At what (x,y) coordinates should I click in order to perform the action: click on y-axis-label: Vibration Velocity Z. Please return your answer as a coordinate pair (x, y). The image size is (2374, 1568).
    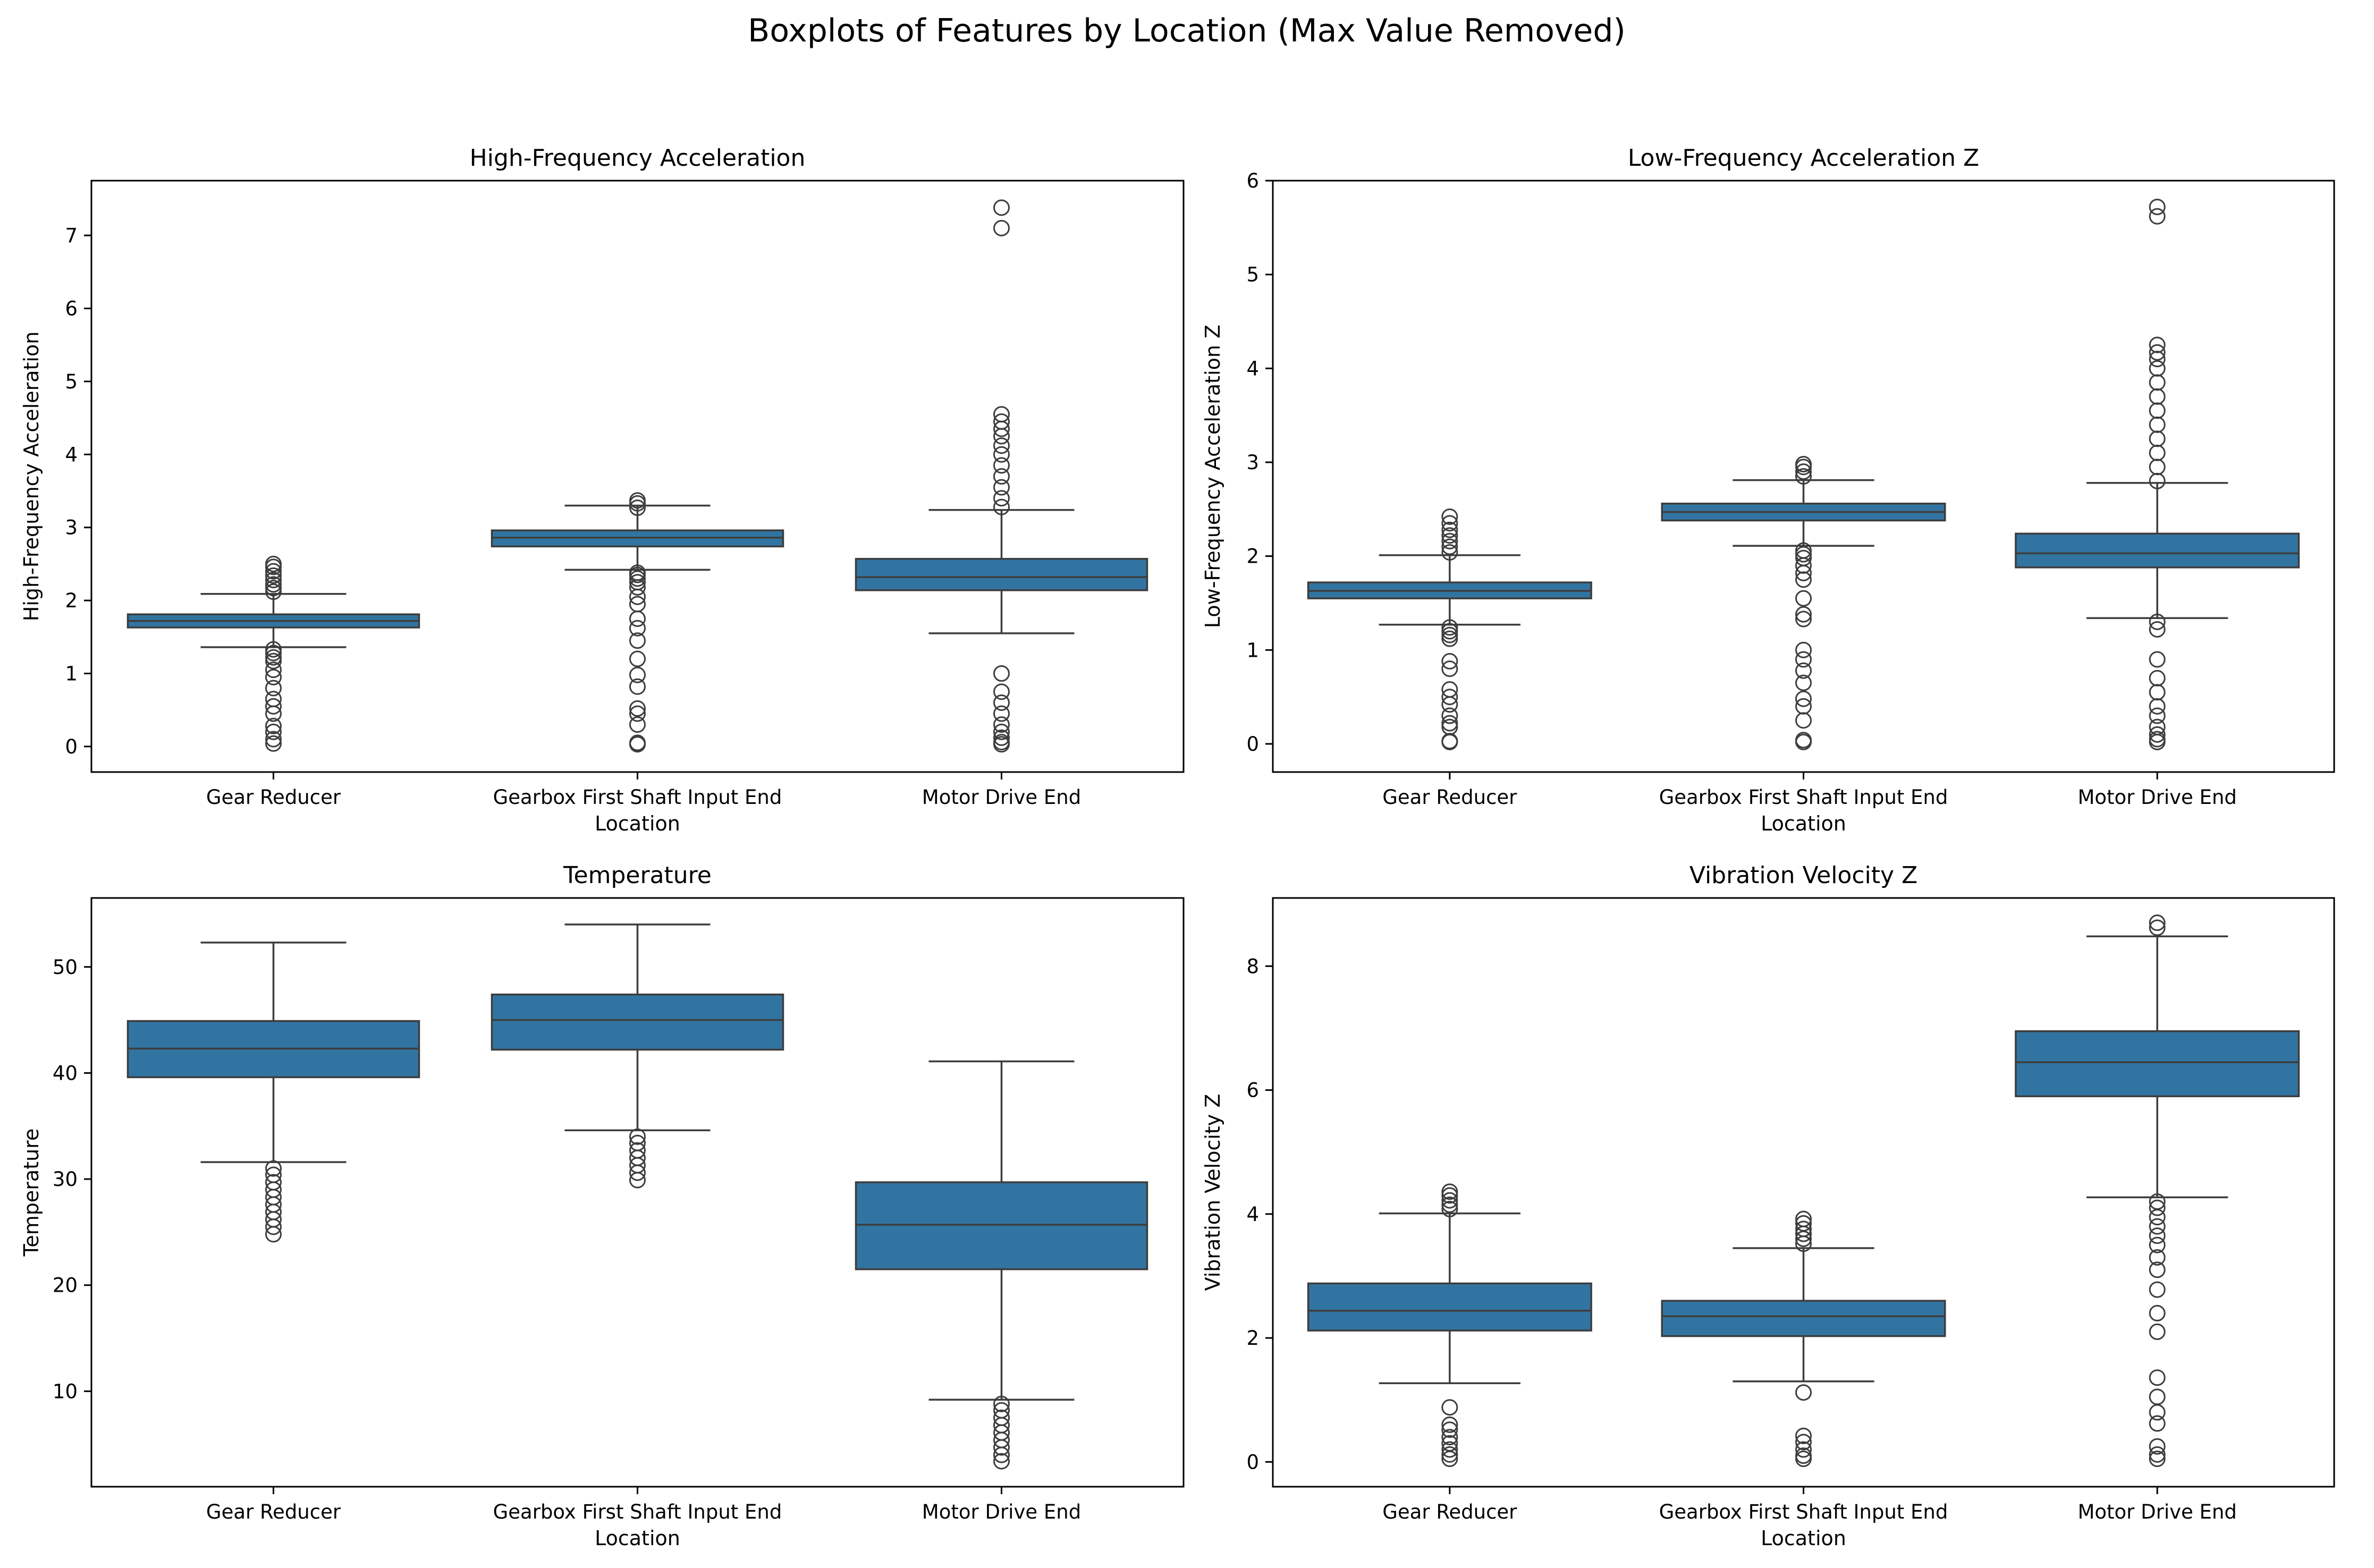
    Looking at the image, I should click on (1212, 1192).